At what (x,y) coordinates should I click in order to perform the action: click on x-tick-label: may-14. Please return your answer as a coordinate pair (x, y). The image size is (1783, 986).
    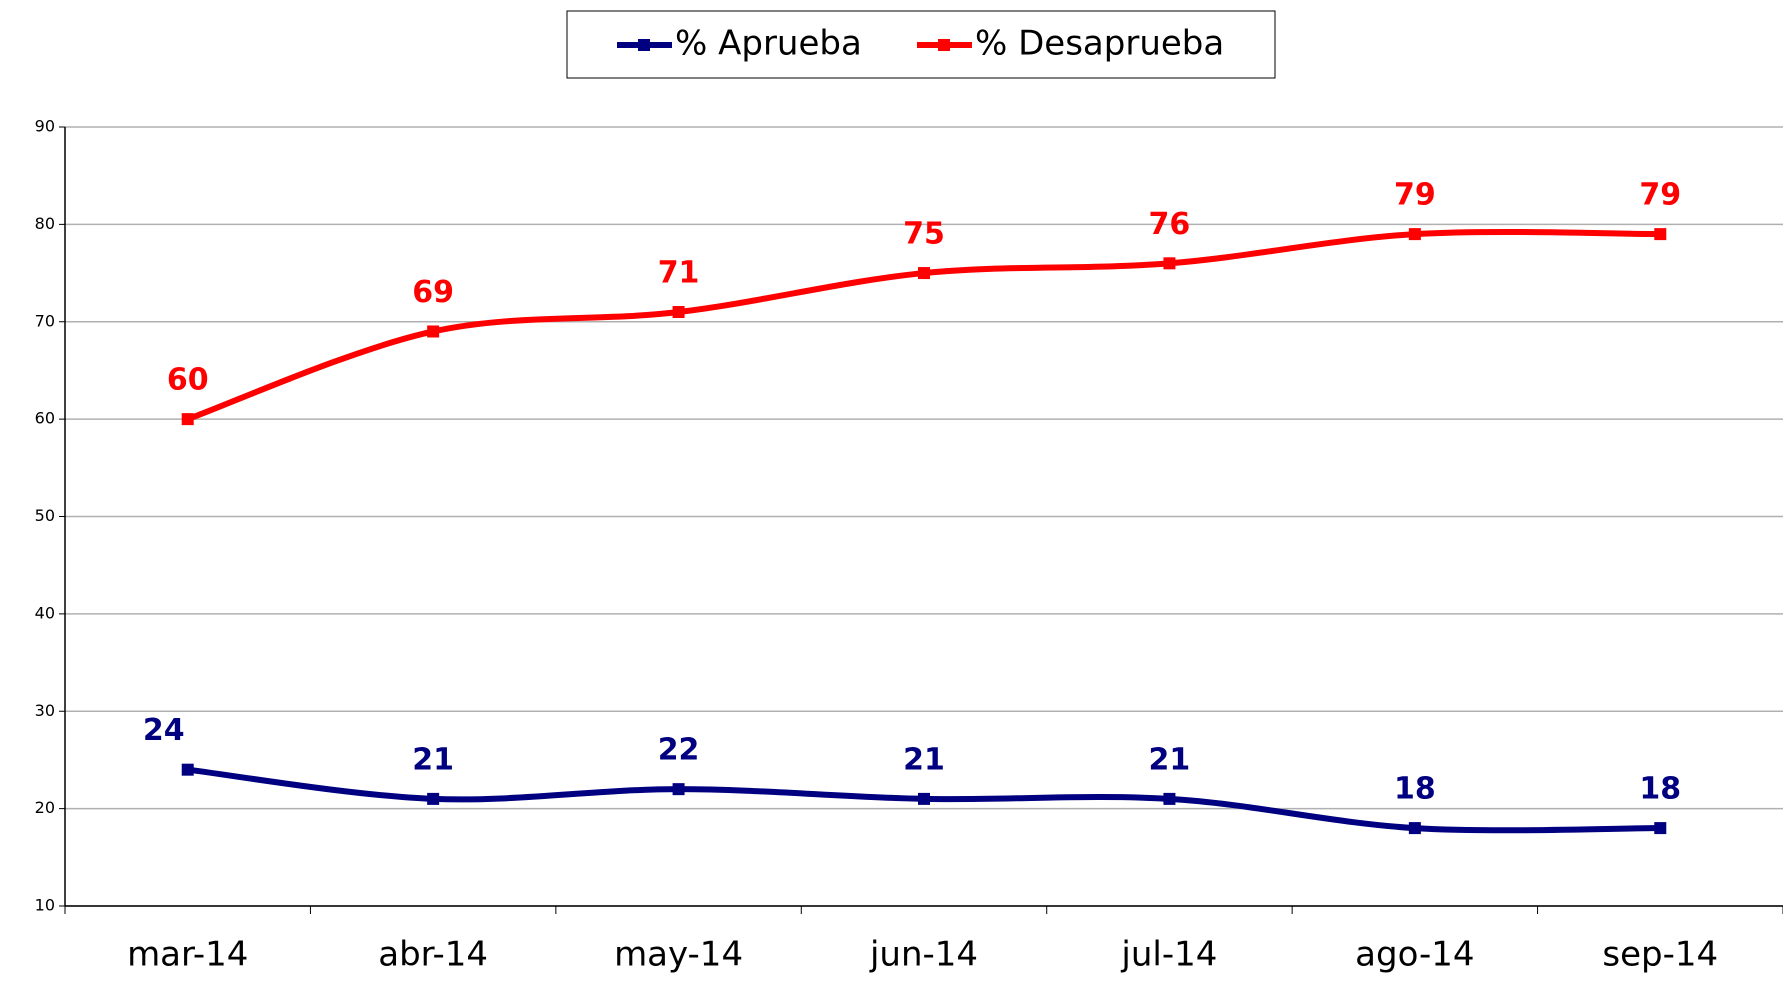
    Looking at the image, I should click on (678, 955).